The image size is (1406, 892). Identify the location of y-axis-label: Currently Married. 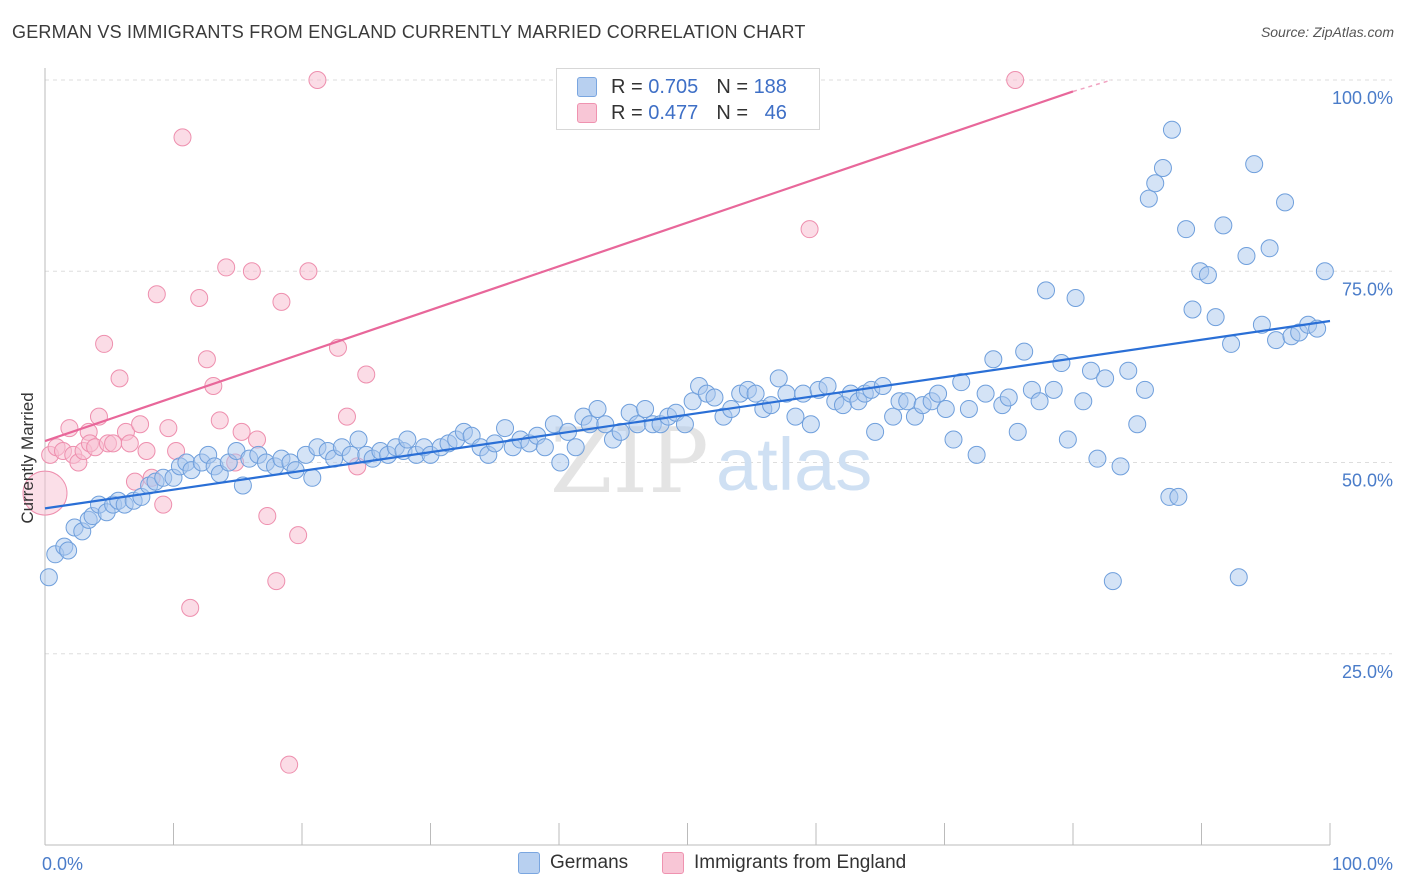
(27, 457).